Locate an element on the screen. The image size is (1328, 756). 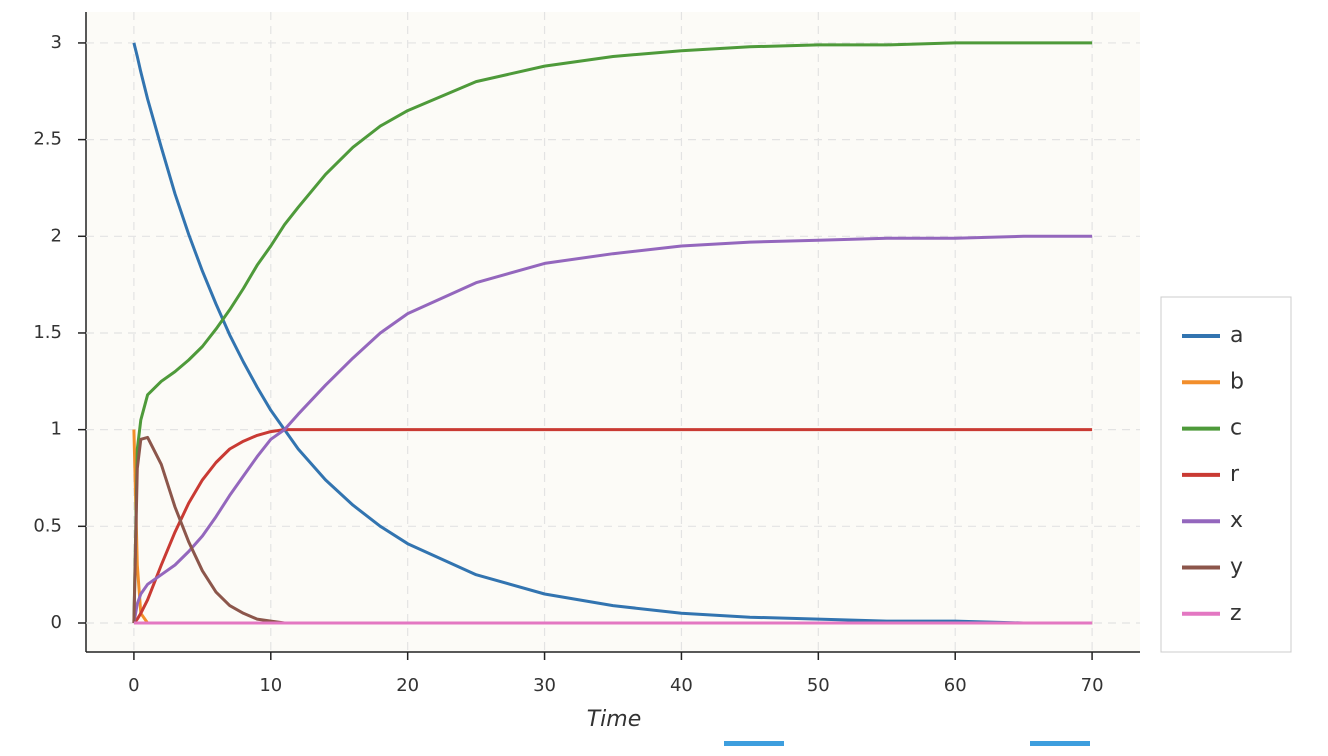
x-tick-label: 30 is located at coordinates (544, 685).